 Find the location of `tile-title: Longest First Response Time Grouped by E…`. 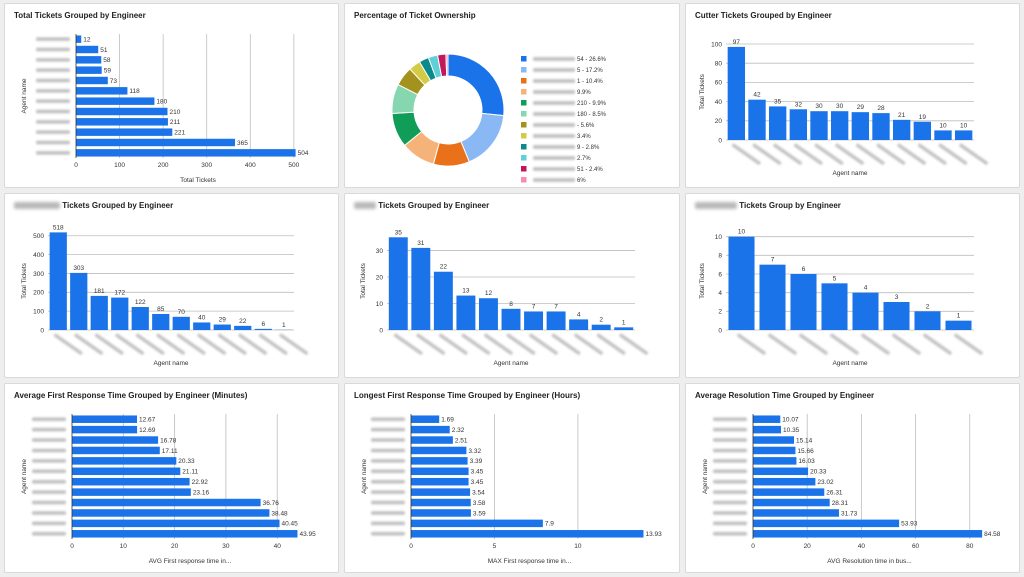

tile-title: Longest First Response Time Grouped by E… is located at coordinates (467, 395).